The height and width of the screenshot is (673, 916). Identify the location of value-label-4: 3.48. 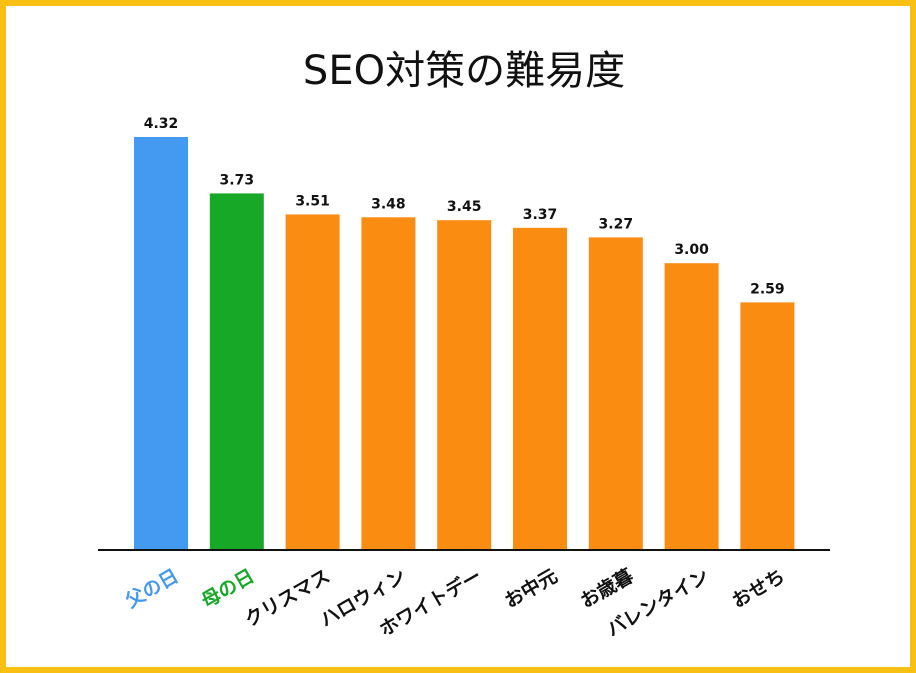
(388, 204).